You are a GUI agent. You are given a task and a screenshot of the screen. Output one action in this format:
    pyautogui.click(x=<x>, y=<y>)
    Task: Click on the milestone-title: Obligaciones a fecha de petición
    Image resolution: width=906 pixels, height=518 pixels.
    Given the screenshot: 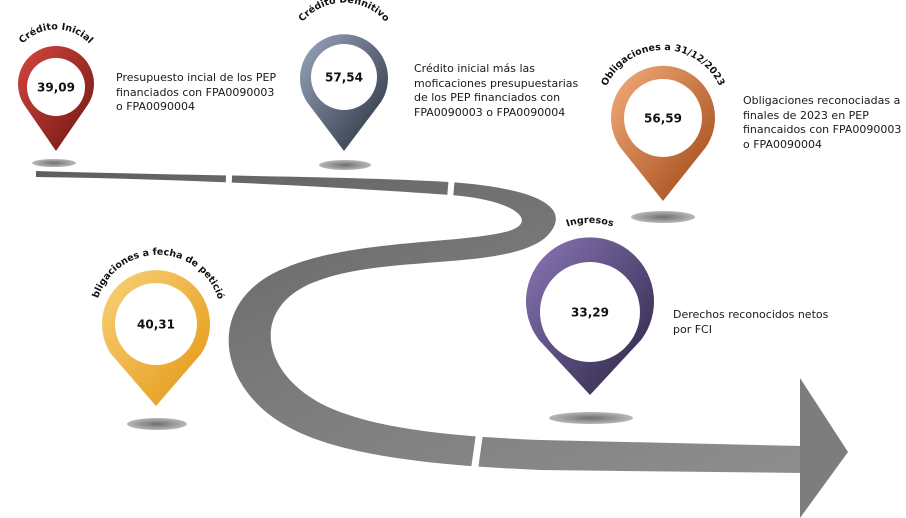 What is the action you would take?
    pyautogui.click(x=113, y=150)
    